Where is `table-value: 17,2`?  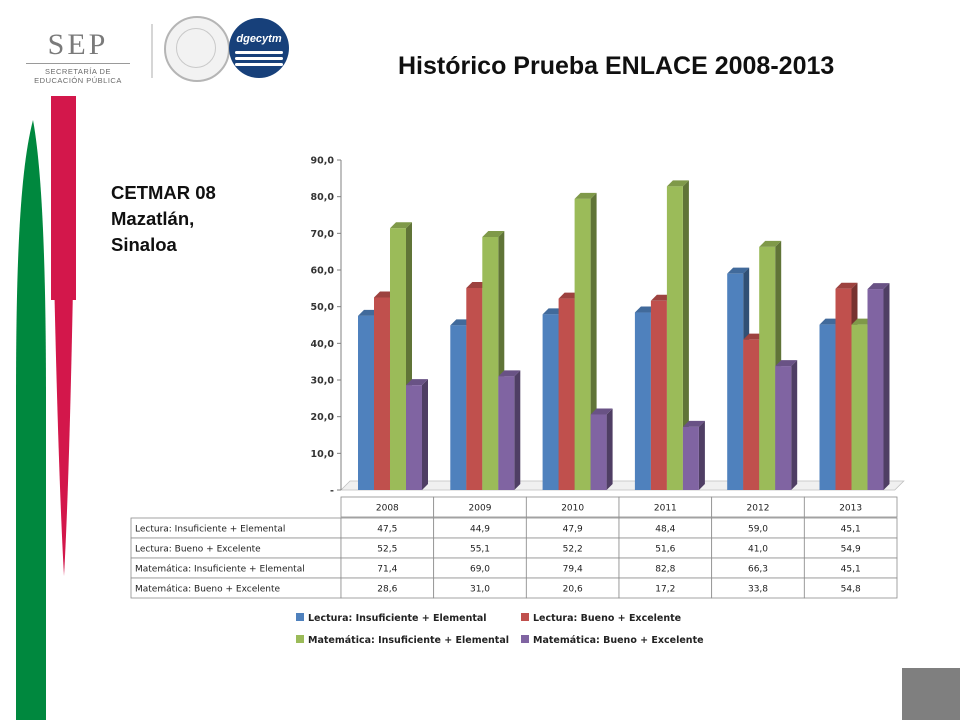 table-value: 17,2 is located at coordinates (665, 590).